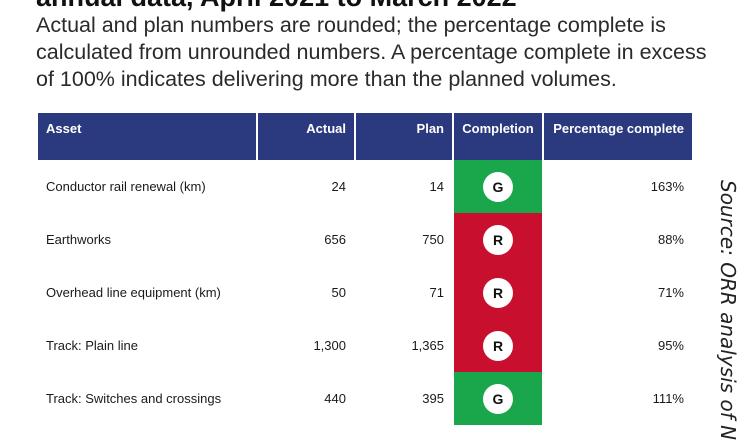 The height and width of the screenshot is (440, 750). I want to click on header-actual: Actual, so click(306, 136).